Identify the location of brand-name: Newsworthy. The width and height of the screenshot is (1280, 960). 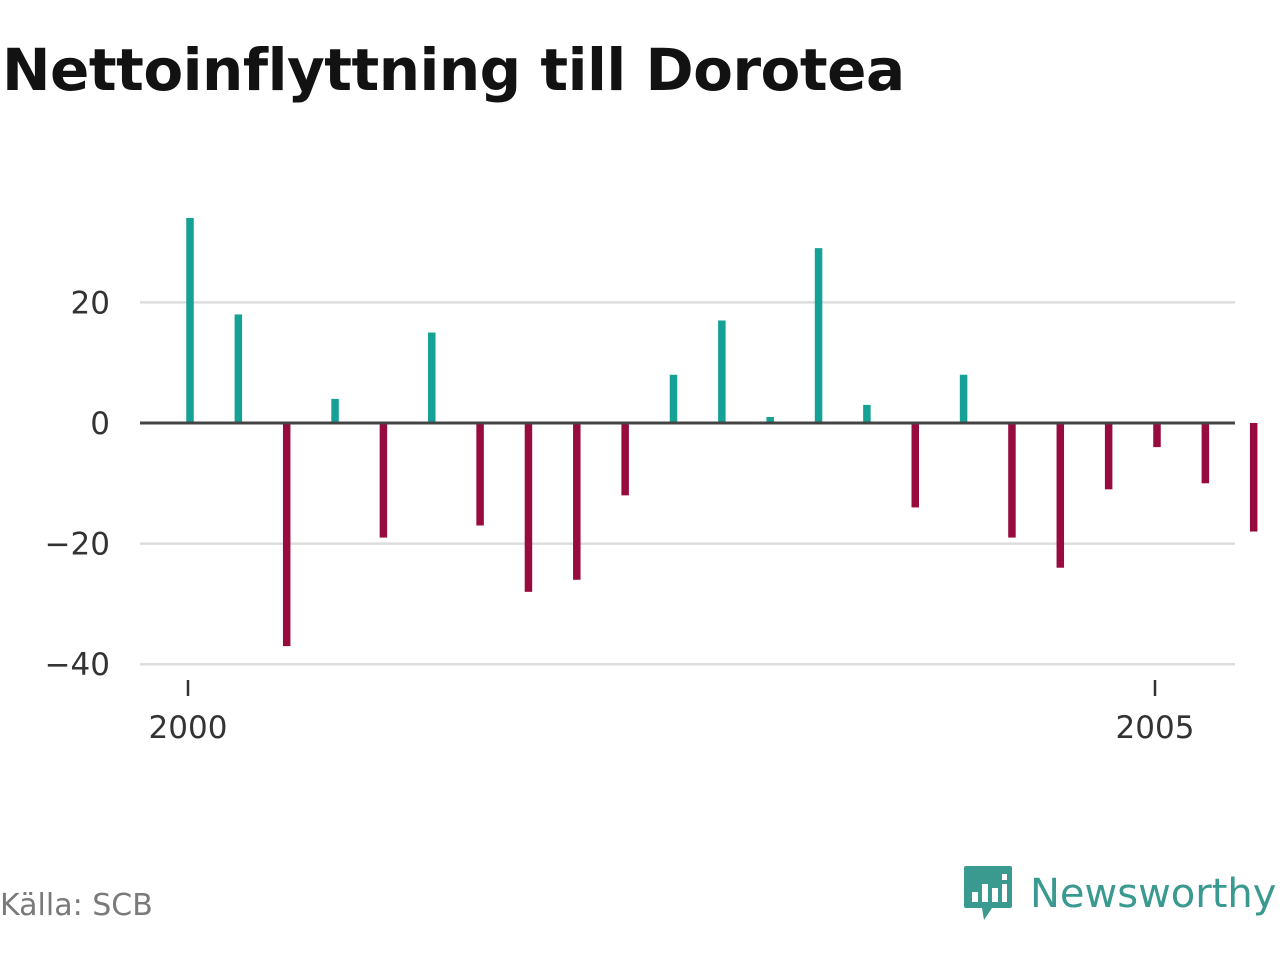
(1153, 894).